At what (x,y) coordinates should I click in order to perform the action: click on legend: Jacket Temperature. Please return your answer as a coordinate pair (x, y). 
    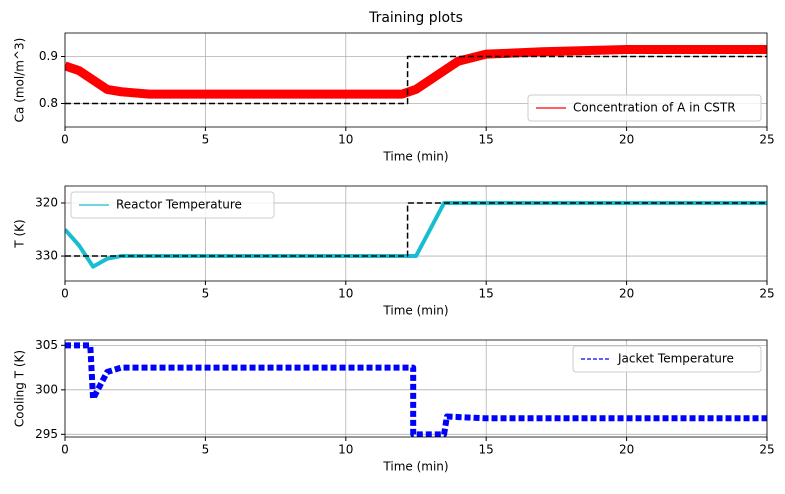
    Looking at the image, I should click on (667, 359).